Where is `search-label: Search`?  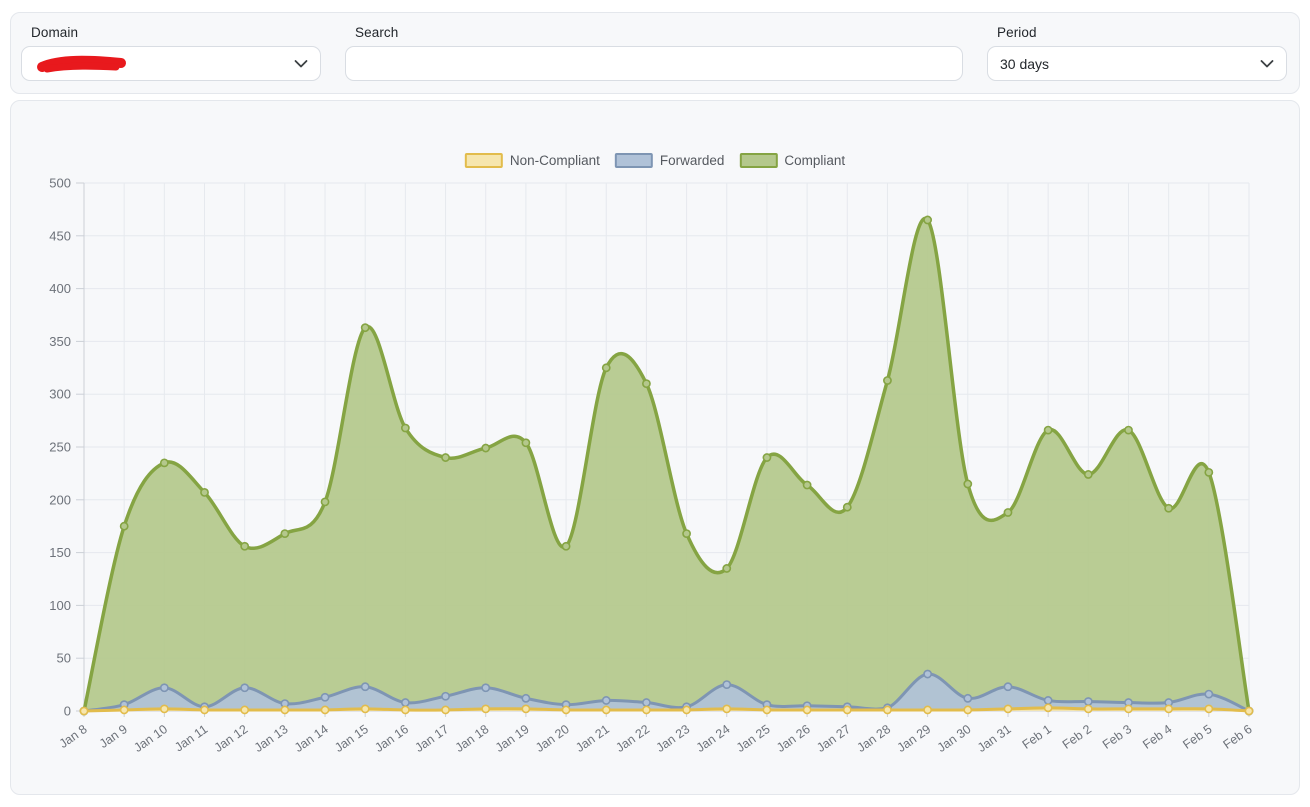 search-label: Search is located at coordinates (377, 32).